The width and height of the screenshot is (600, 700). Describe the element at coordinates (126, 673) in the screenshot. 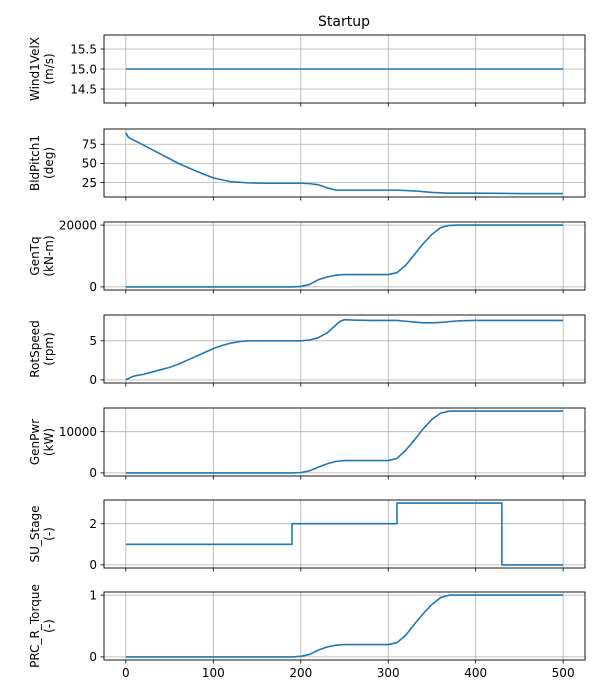

I see `x-tick-label: 0` at that location.